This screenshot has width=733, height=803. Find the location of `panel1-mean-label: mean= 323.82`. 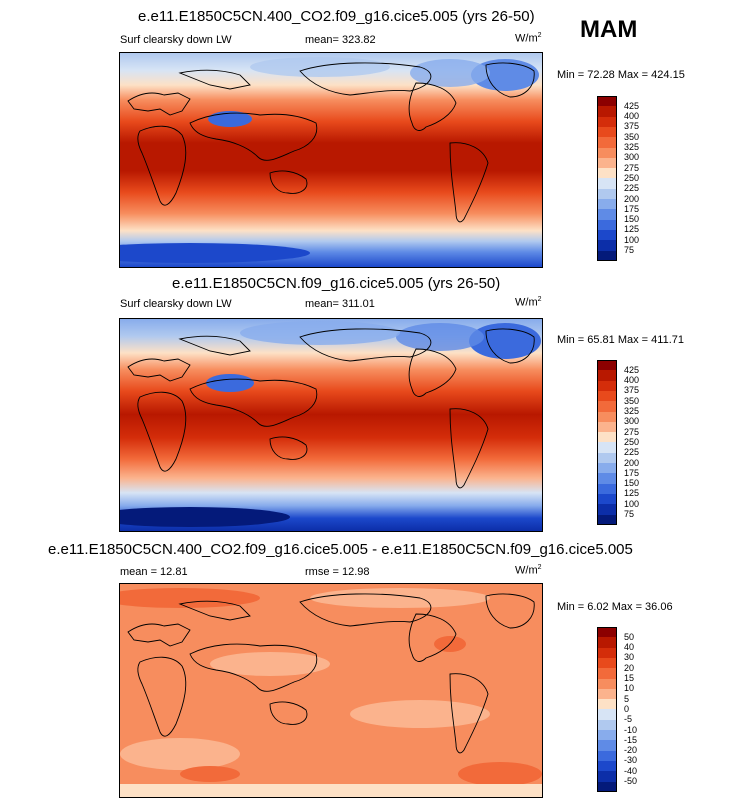

panel1-mean-label: mean= 323.82 is located at coordinates (340, 40).